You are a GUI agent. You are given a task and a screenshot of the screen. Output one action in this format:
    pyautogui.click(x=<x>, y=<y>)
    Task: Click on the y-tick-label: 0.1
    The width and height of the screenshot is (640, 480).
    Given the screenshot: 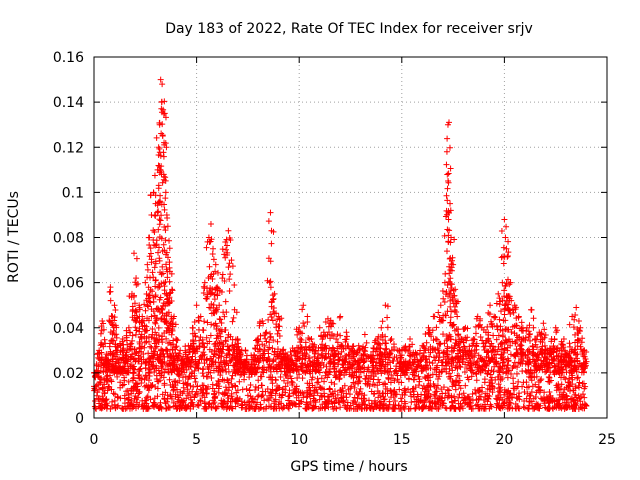 What is the action you would take?
    pyautogui.click(x=73, y=193)
    